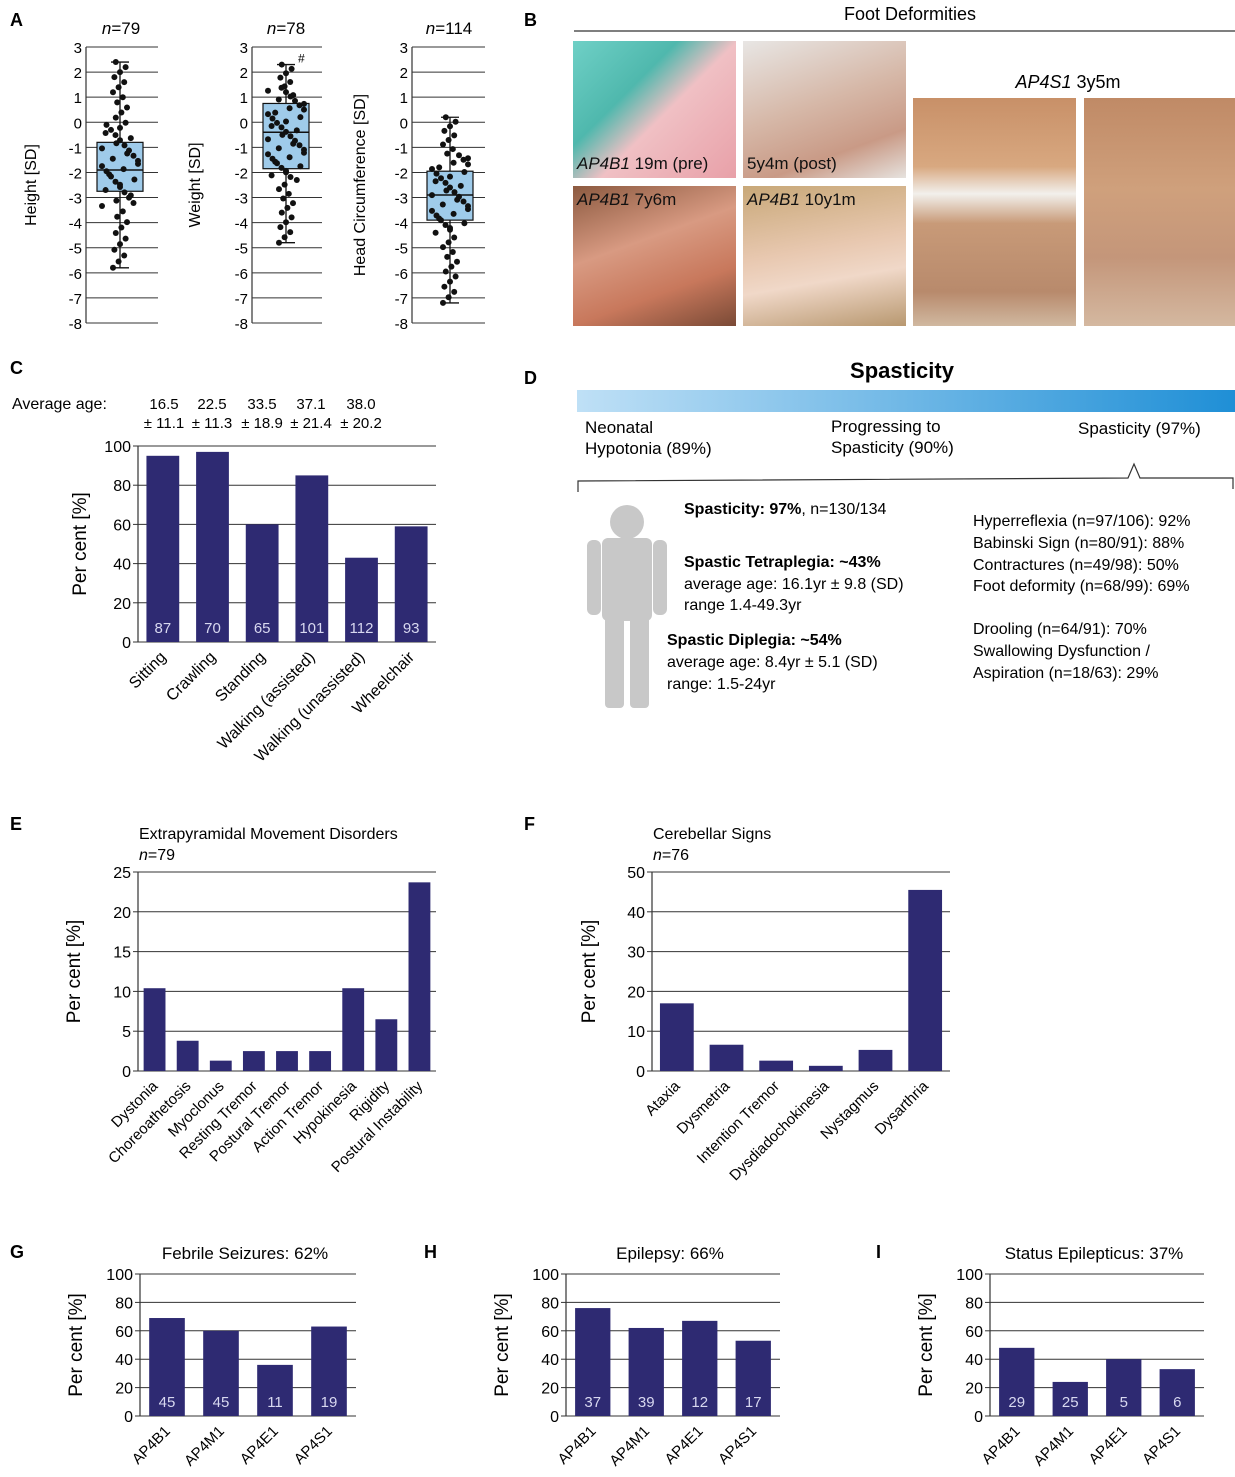 This screenshot has width=1235, height=1477. Describe the element at coordinates (737, 1445) in the screenshot. I see `x-category-label: AP4S1` at that location.